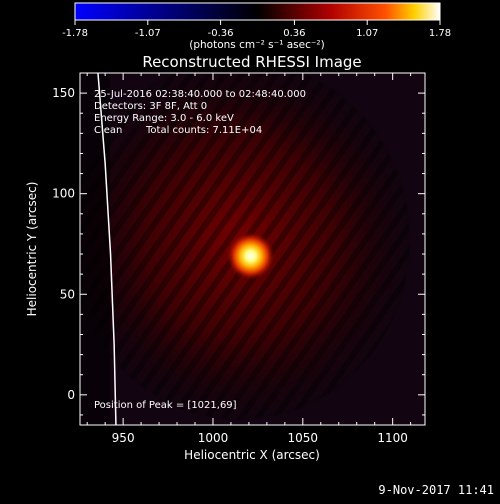  Describe the element at coordinates (251, 62) in the screenshot. I see `chart-title: Reconstructed RHESSI Image` at that location.